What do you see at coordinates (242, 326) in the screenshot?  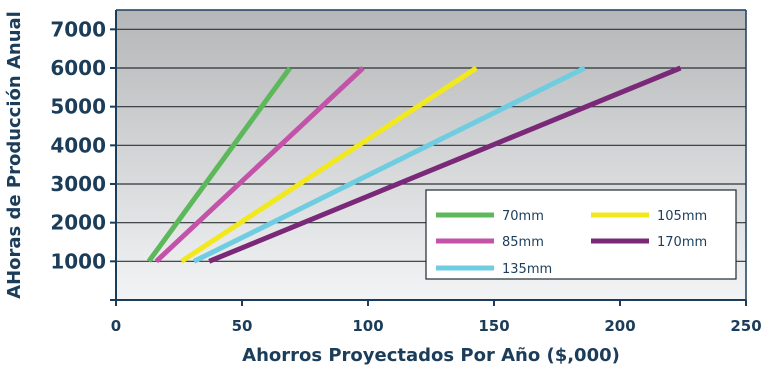 I see `x-tick-label: 50` at bounding box center [242, 326].